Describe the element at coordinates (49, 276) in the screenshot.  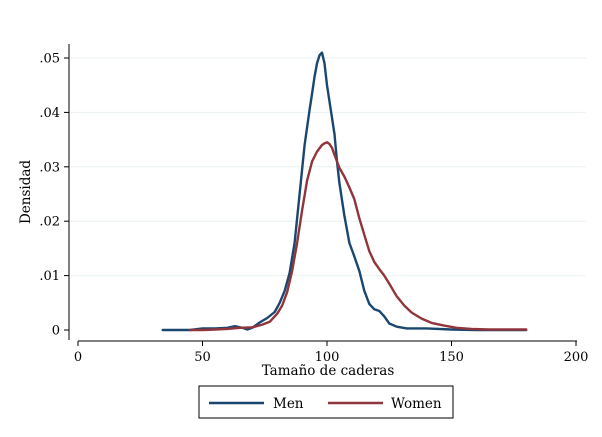
I see `y-tick-label: .01` at that location.